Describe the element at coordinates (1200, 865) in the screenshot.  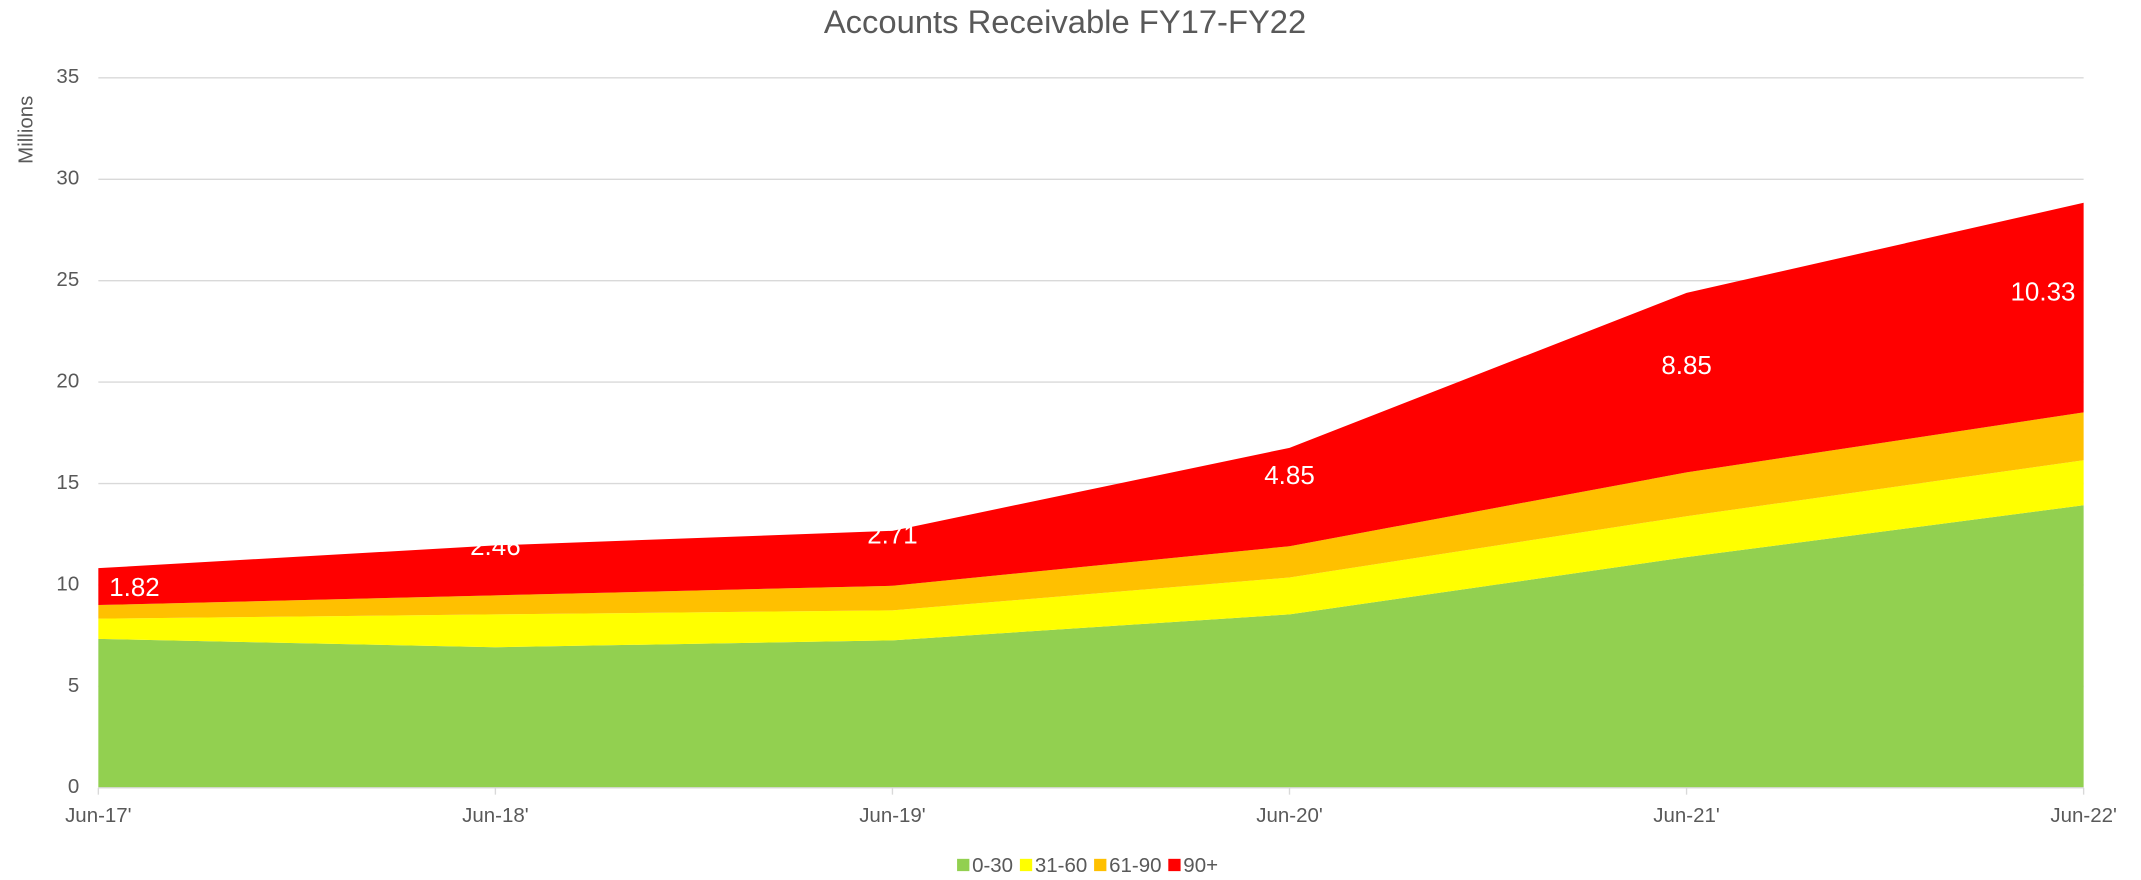
I see `legend-label: 90+` at that location.